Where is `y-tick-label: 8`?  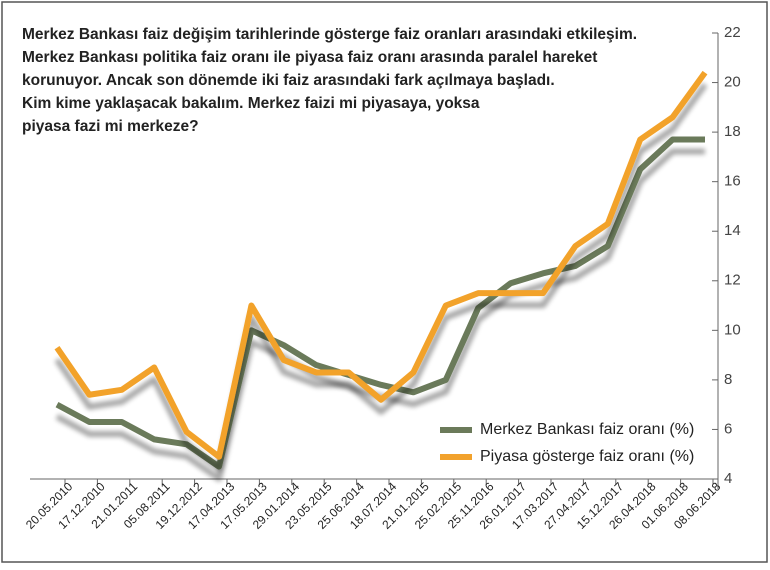
y-tick-label: 8 is located at coordinates (728, 379).